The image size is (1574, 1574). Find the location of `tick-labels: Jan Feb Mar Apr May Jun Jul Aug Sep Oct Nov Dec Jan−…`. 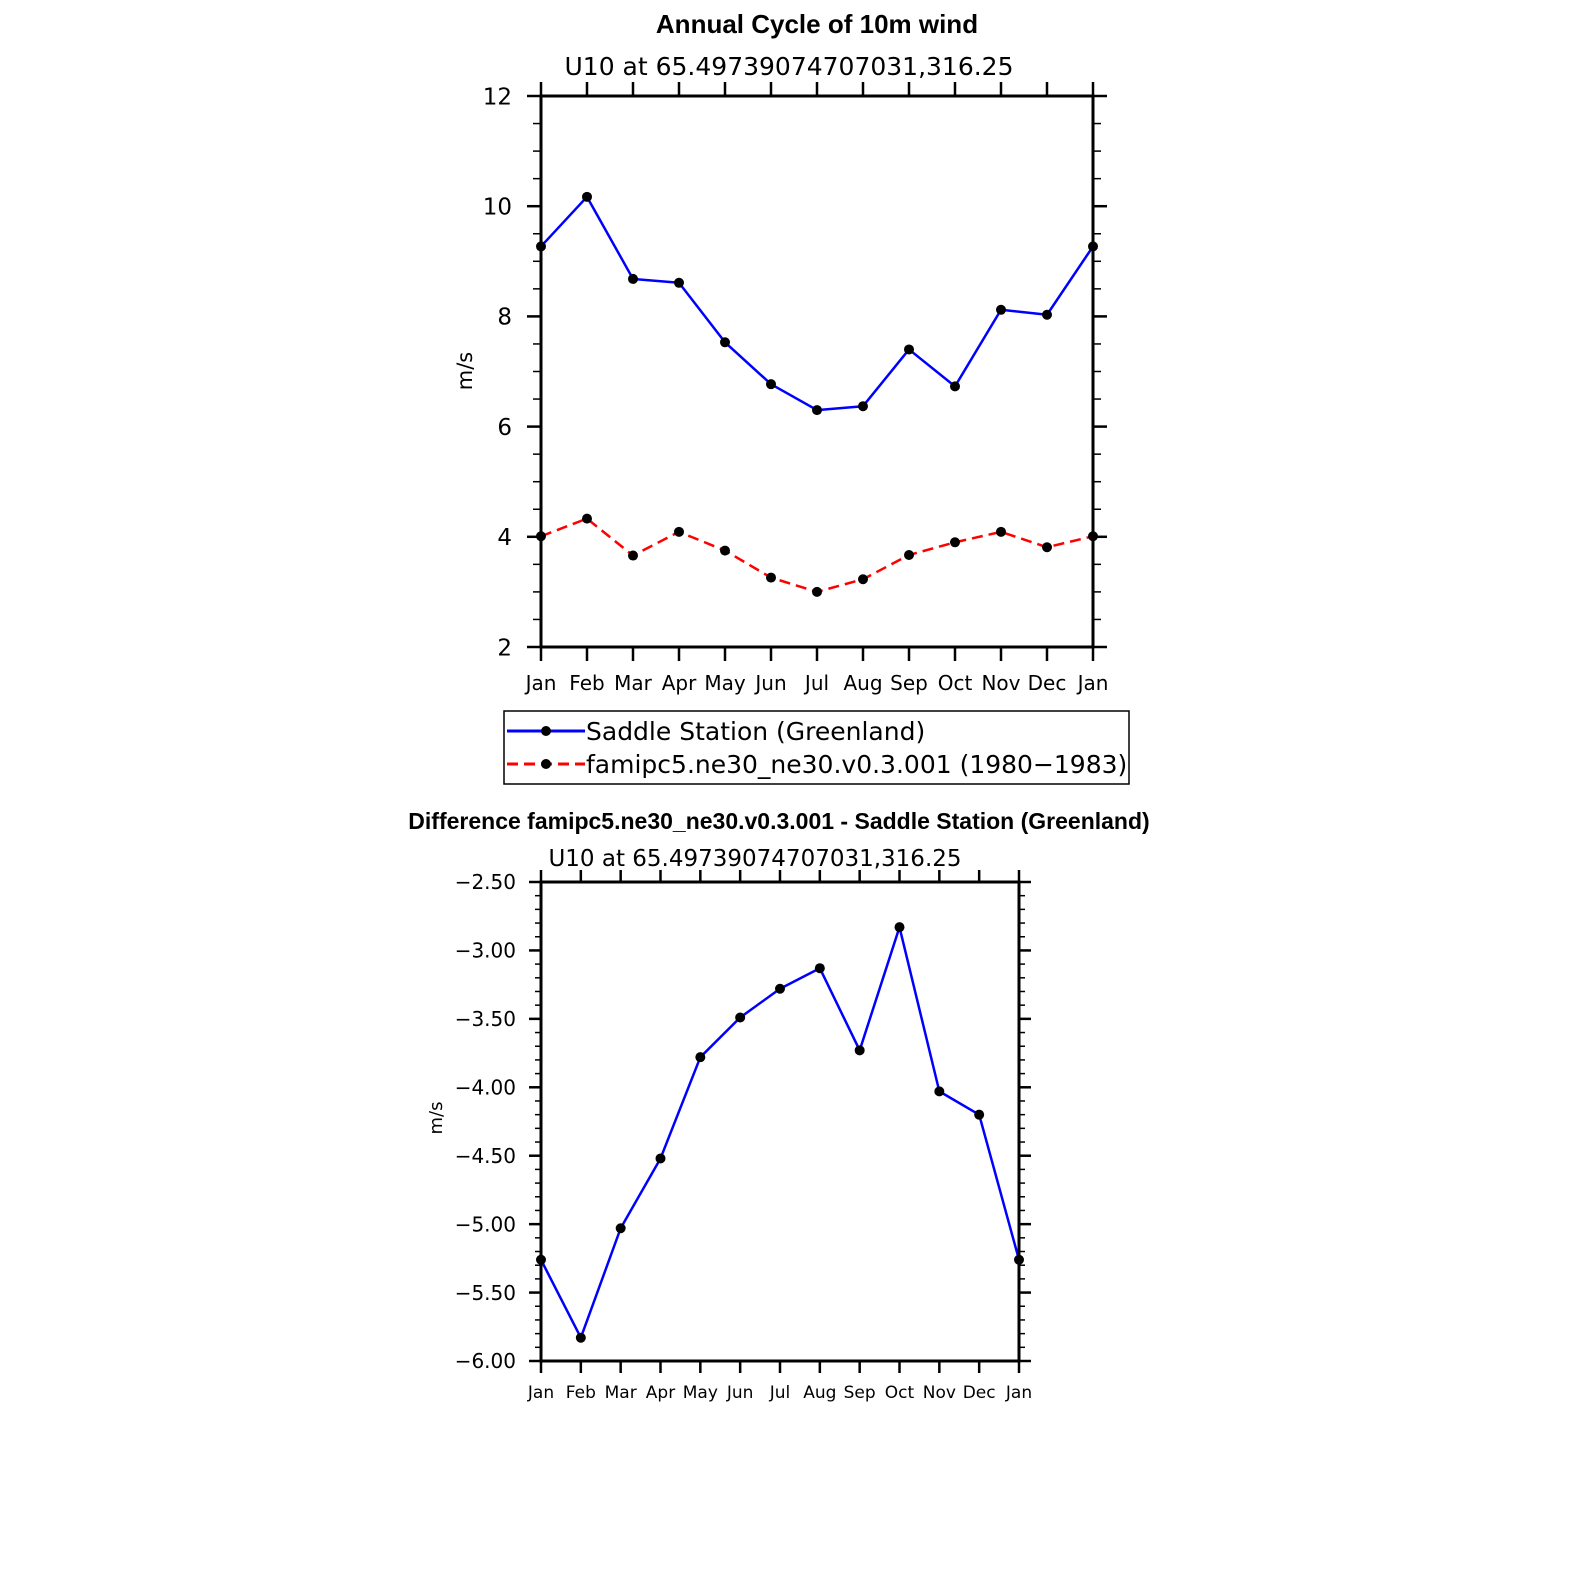

tick-labels: Jan Feb Mar Apr May Jun Jul Aug Sep Oct Nov Dec Jan−… is located at coordinates (743, 1136).